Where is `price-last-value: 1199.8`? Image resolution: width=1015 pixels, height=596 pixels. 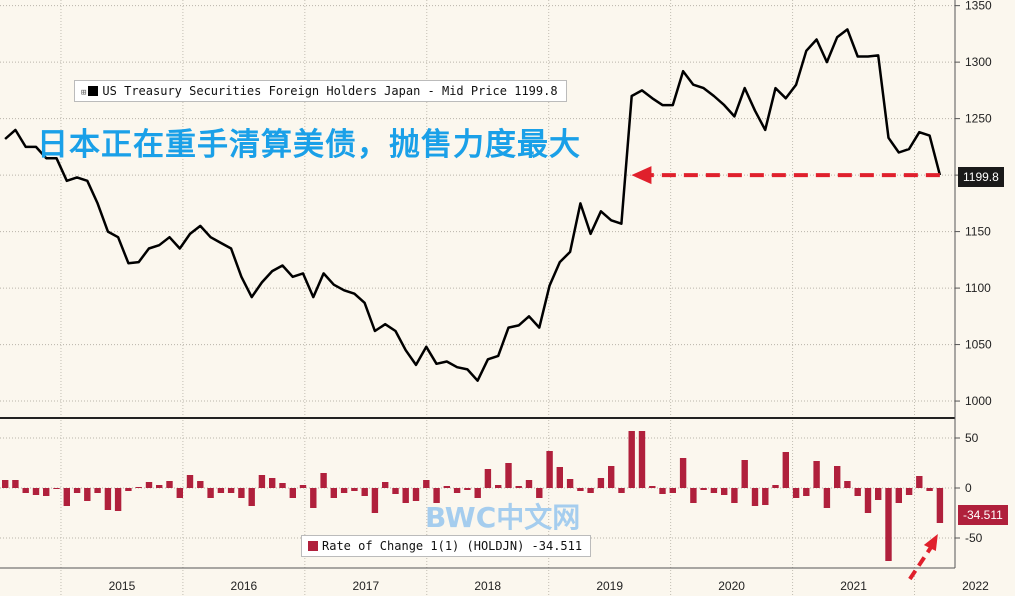 price-last-value: 1199.8 is located at coordinates (981, 177).